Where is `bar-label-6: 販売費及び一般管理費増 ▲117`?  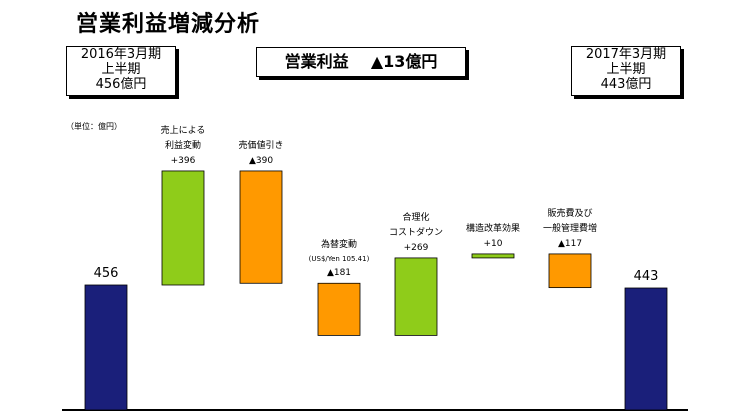 bar-label-6: 販売費及び一般管理費増 ▲117 is located at coordinates (570, 229).